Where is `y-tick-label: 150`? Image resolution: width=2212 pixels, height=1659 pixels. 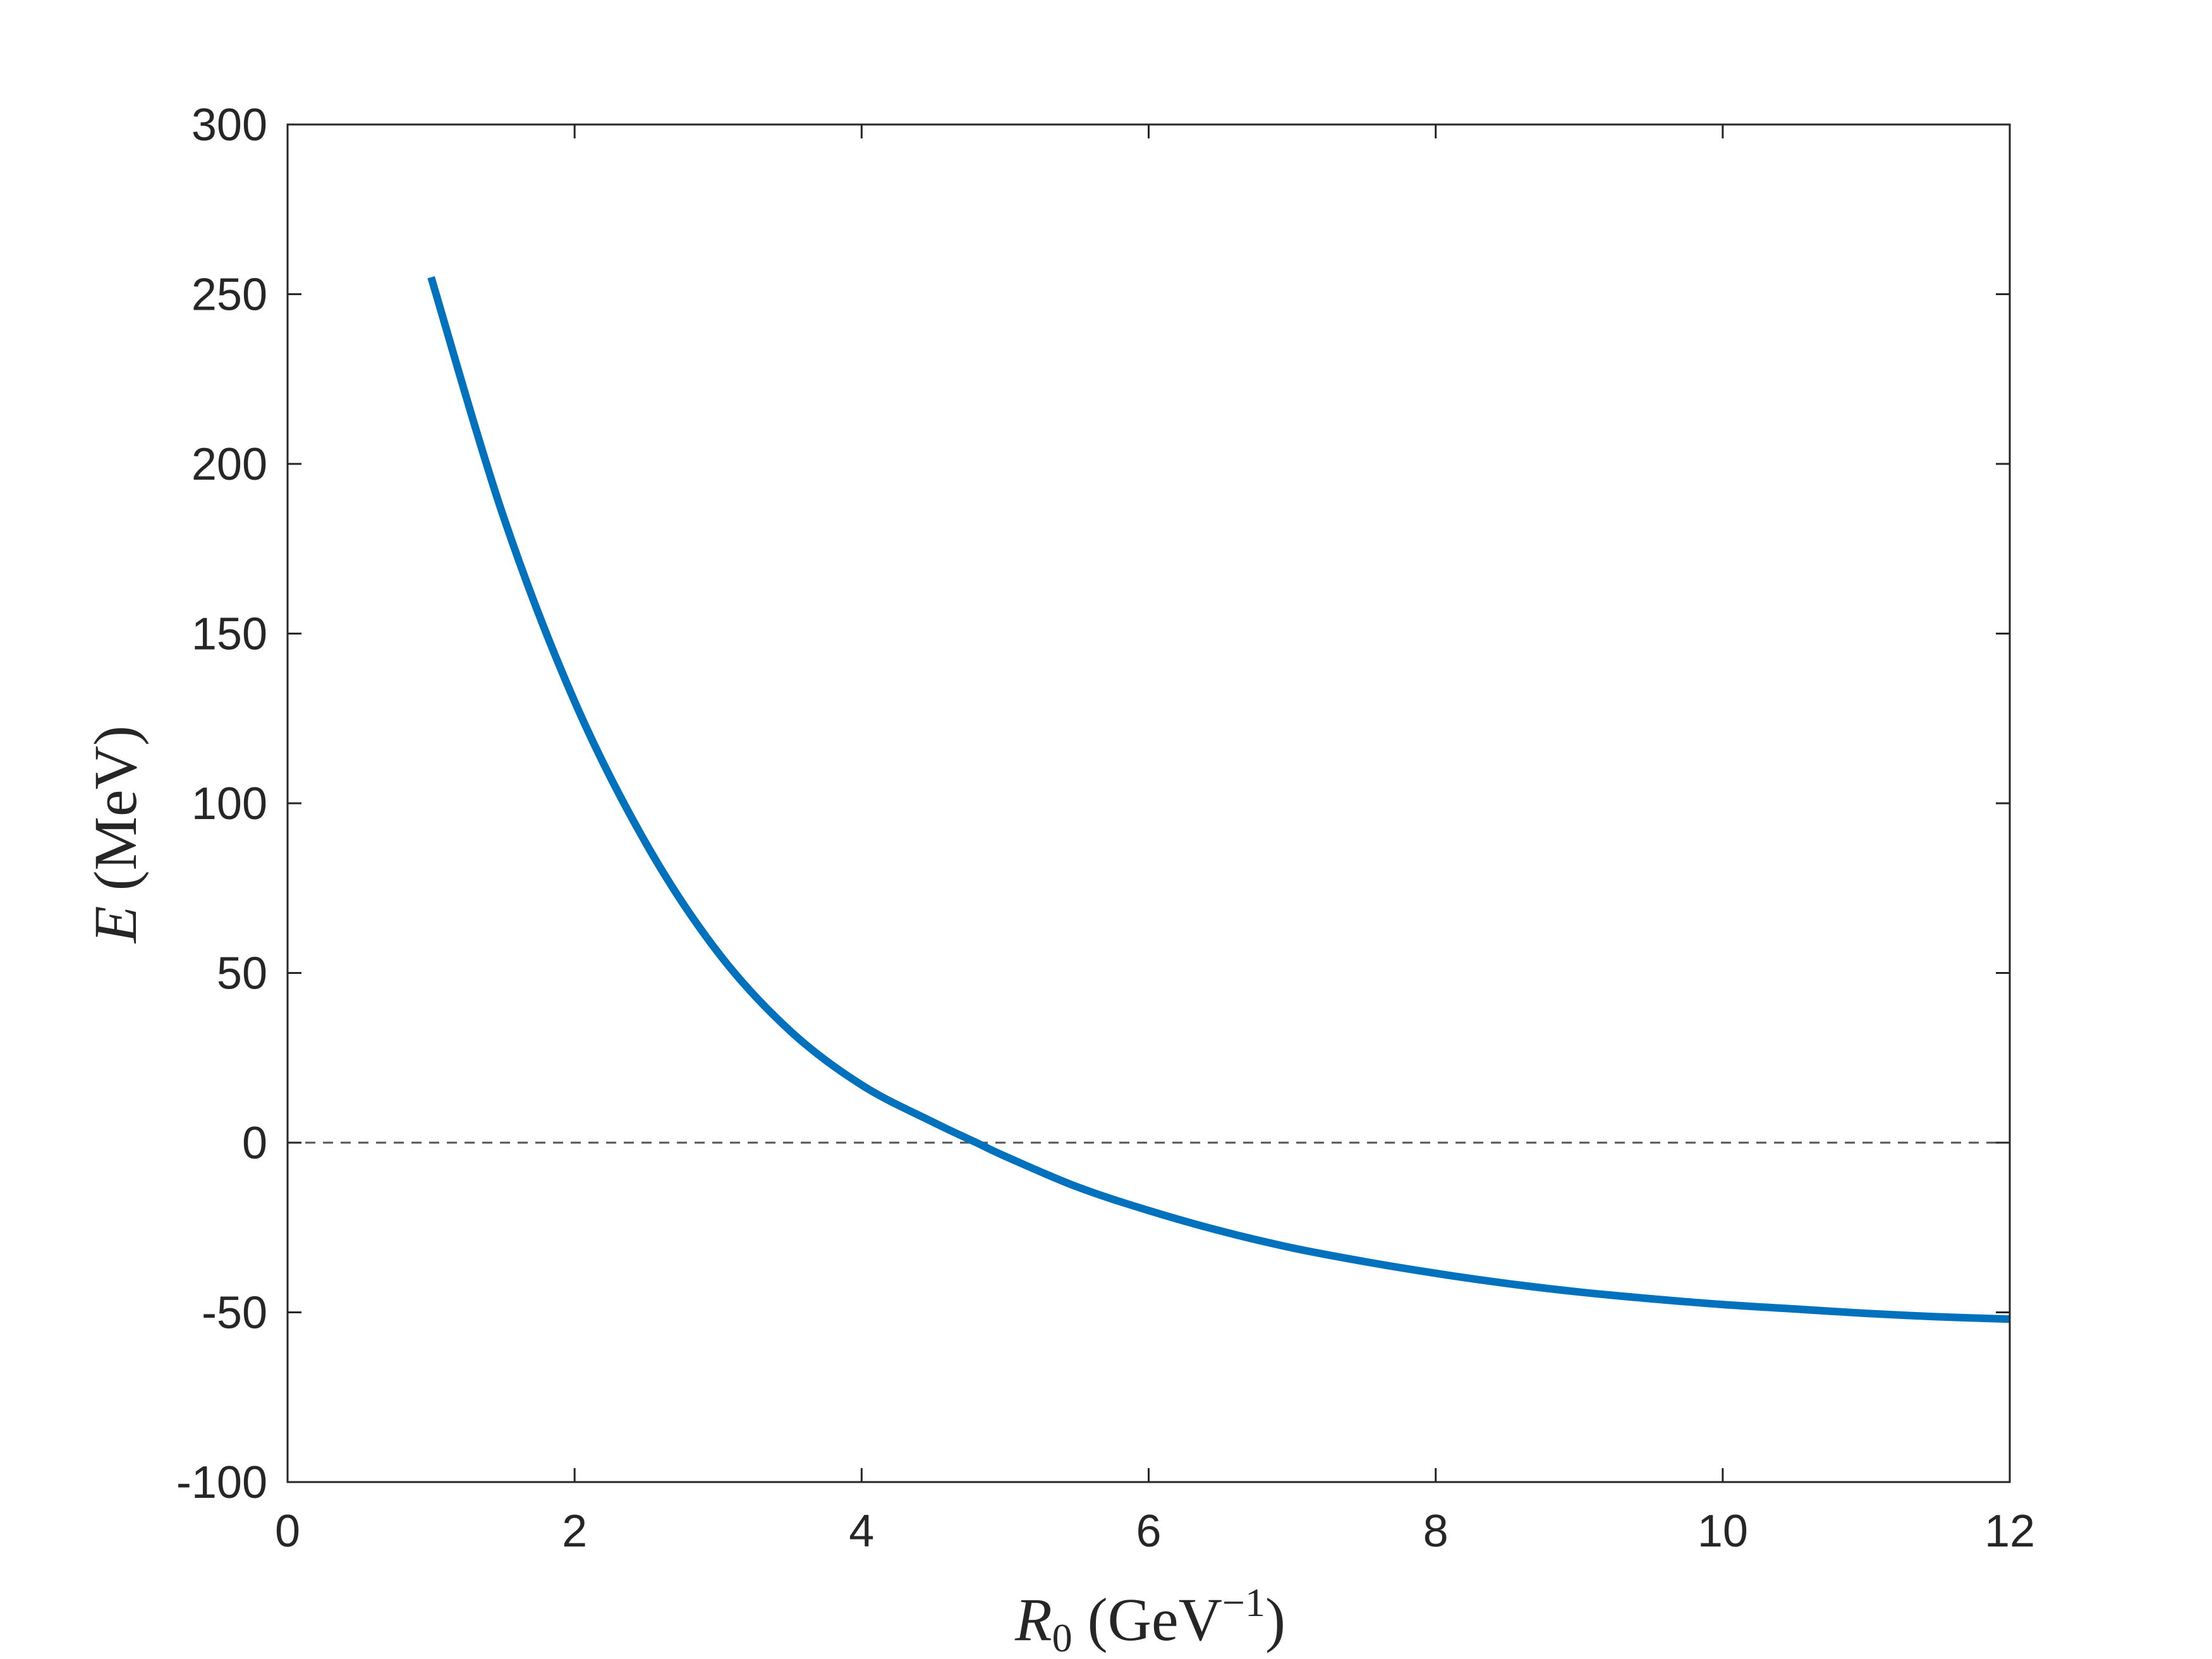 y-tick-label: 150 is located at coordinates (229, 634).